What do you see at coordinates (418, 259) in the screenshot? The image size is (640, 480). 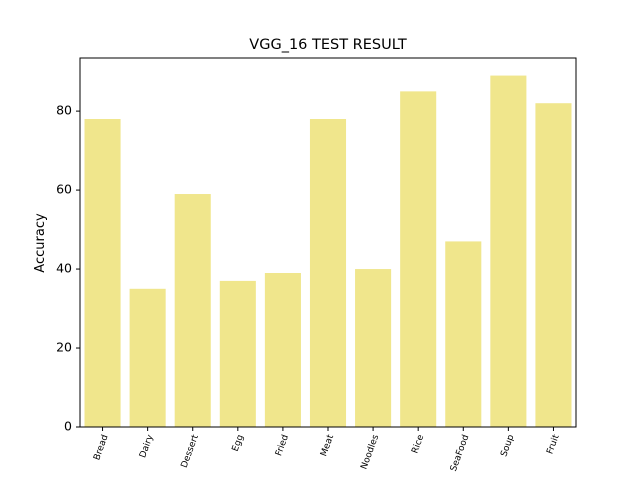 I see `bar-rice` at bounding box center [418, 259].